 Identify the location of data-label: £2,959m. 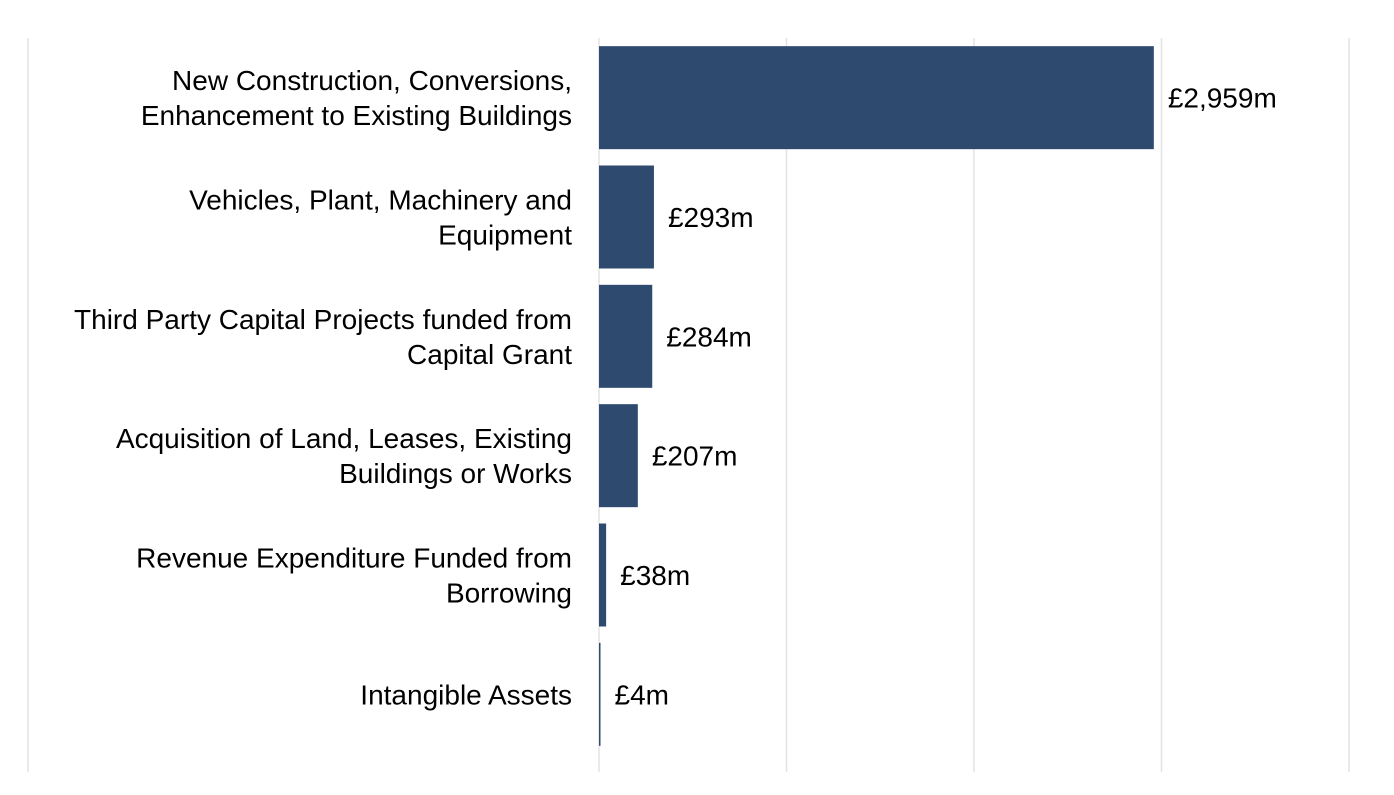
(1222, 98).